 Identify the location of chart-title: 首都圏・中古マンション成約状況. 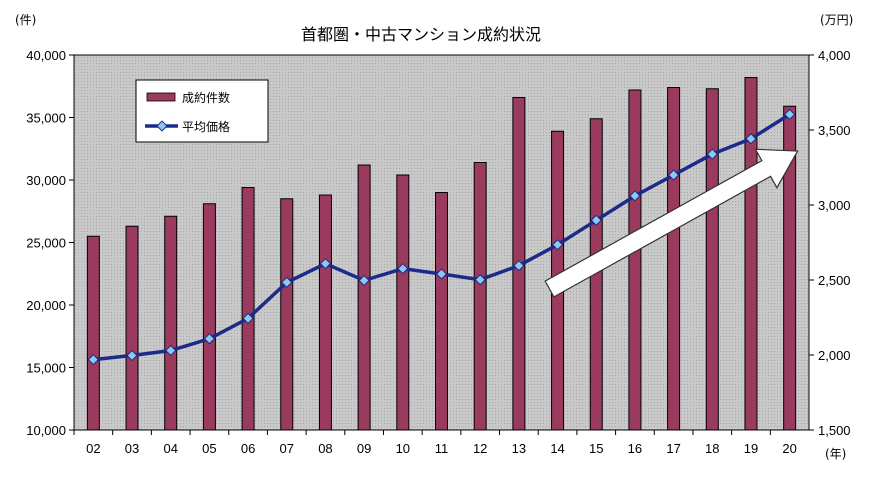
(421, 34).